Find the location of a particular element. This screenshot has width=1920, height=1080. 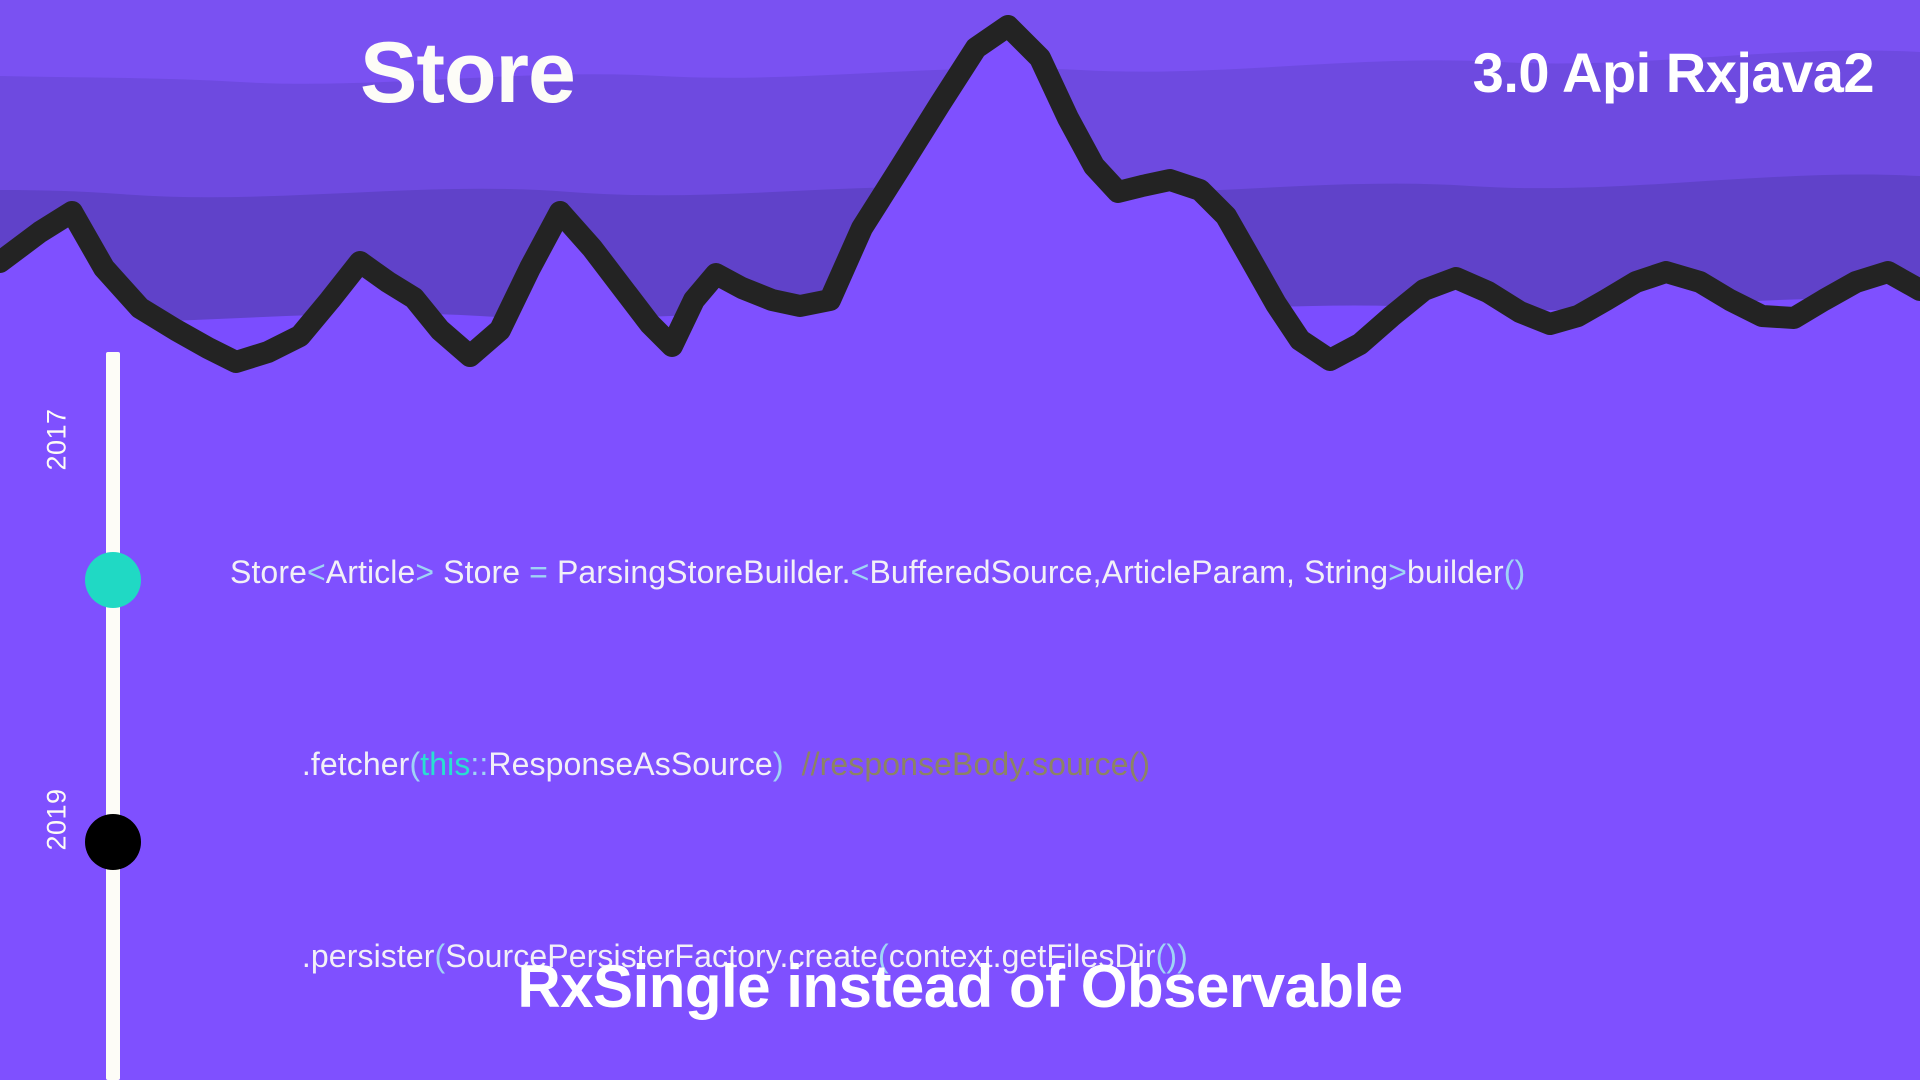

timeline-year-label-2019: 2019 is located at coordinates (56, 819).